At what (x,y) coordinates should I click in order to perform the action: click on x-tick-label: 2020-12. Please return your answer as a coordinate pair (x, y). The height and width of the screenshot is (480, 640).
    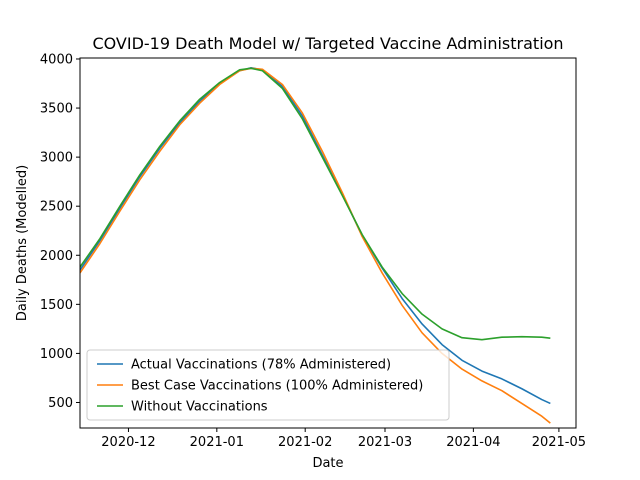
    Looking at the image, I should click on (128, 442).